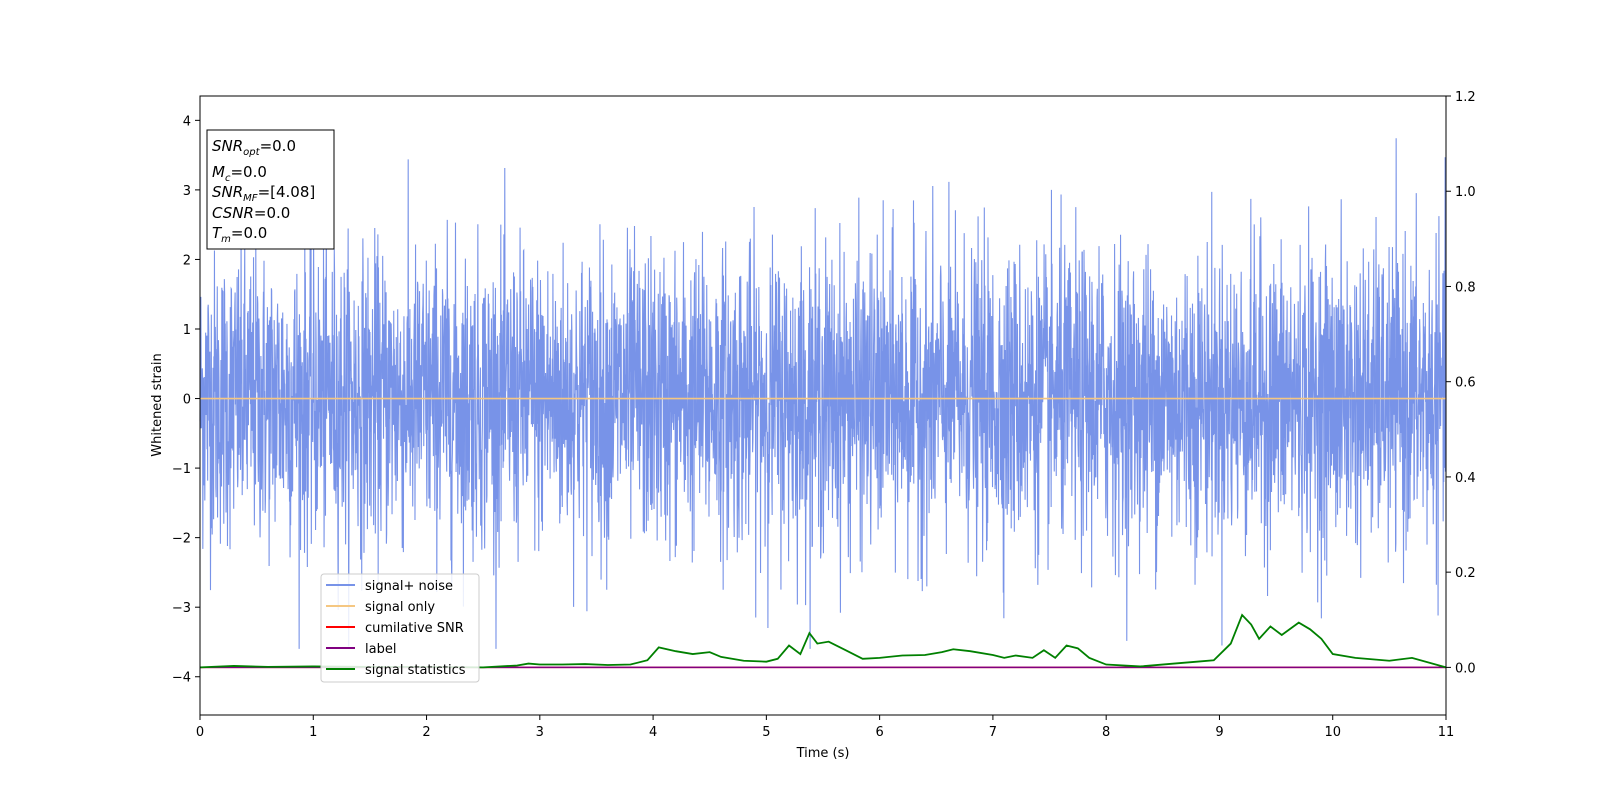  I want to click on y-tick-label: −2, so click(181, 539).